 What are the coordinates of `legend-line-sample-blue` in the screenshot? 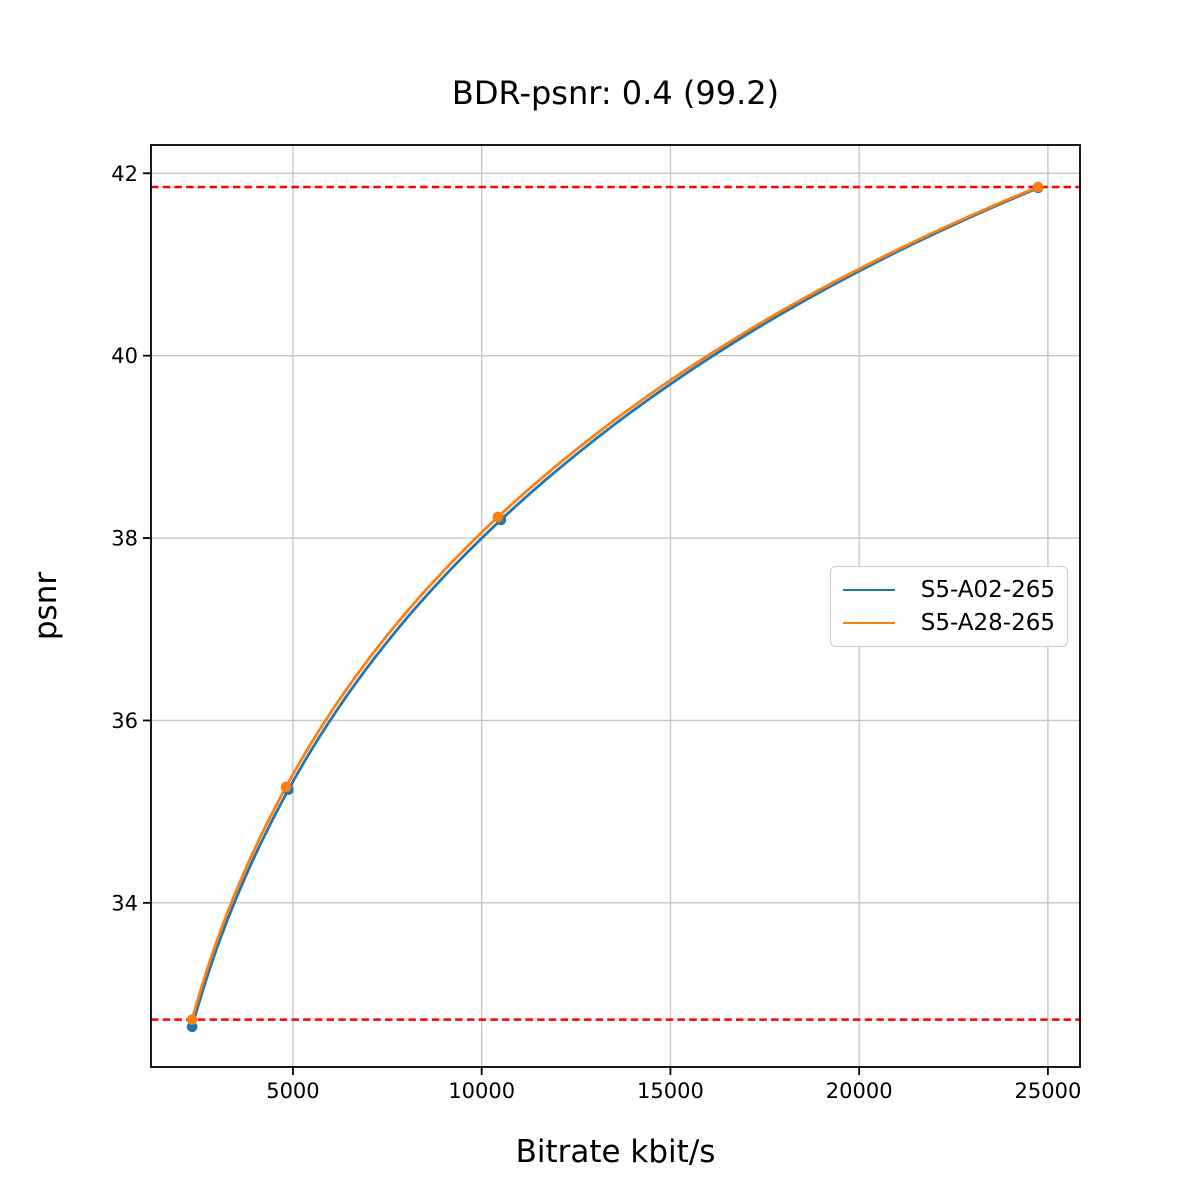 It's located at (869, 589).